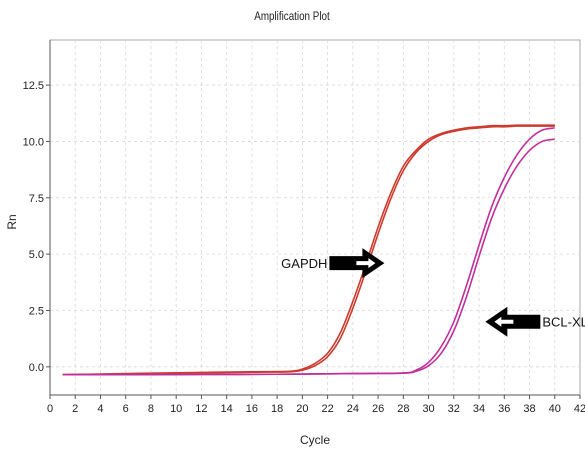  What do you see at coordinates (75, 409) in the screenshot?
I see `x-tick-label: 2` at bounding box center [75, 409].